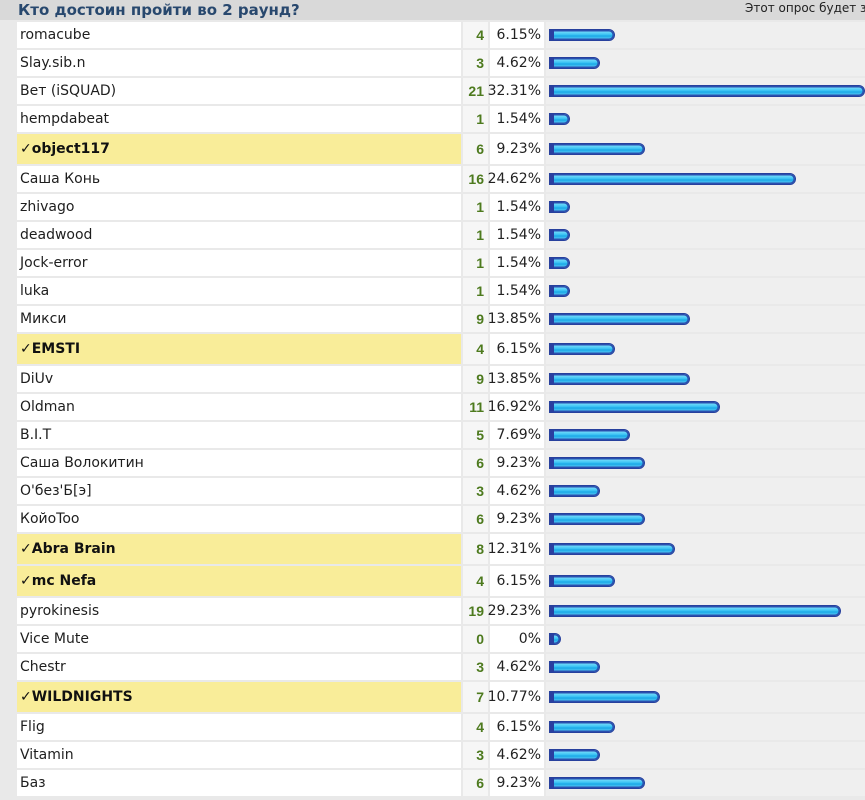 This screenshot has width=865, height=800. I want to click on poll-option-row: Vitamin 3 4.62%, so click(432, 755).